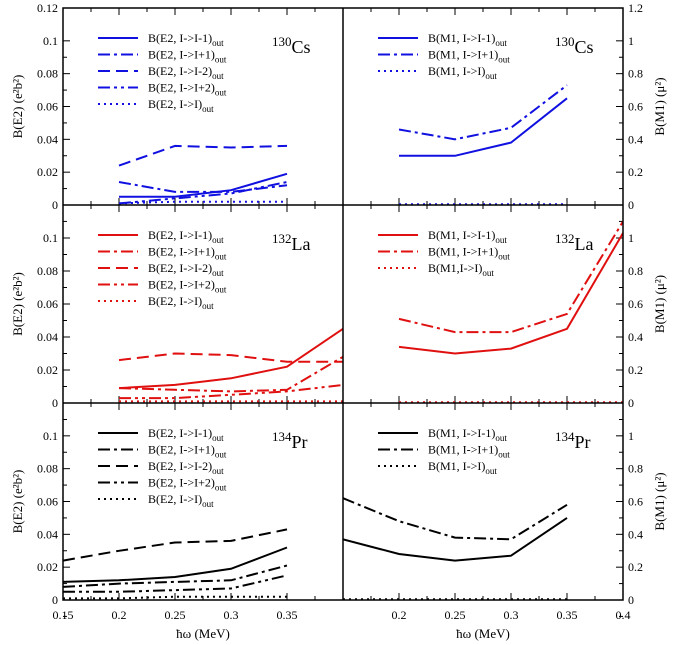  I want to click on xtick-label-right: 0.25, so click(455, 615).